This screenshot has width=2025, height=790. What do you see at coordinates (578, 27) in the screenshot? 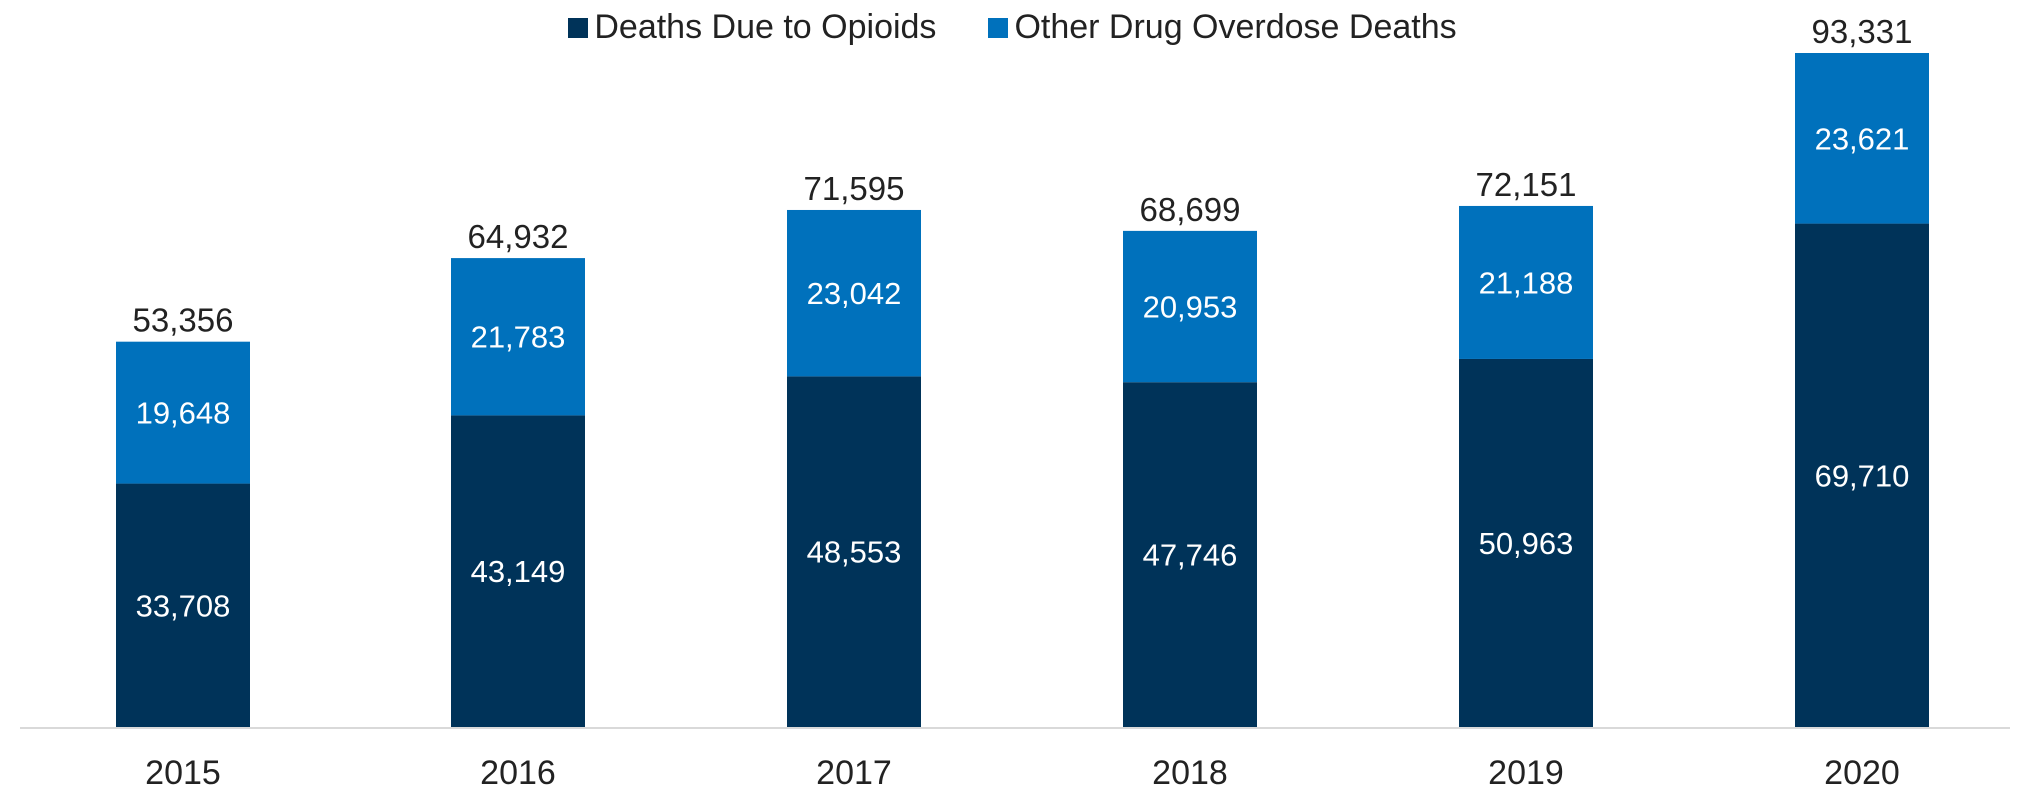
I see `legend-swatch-opioids` at bounding box center [578, 27].